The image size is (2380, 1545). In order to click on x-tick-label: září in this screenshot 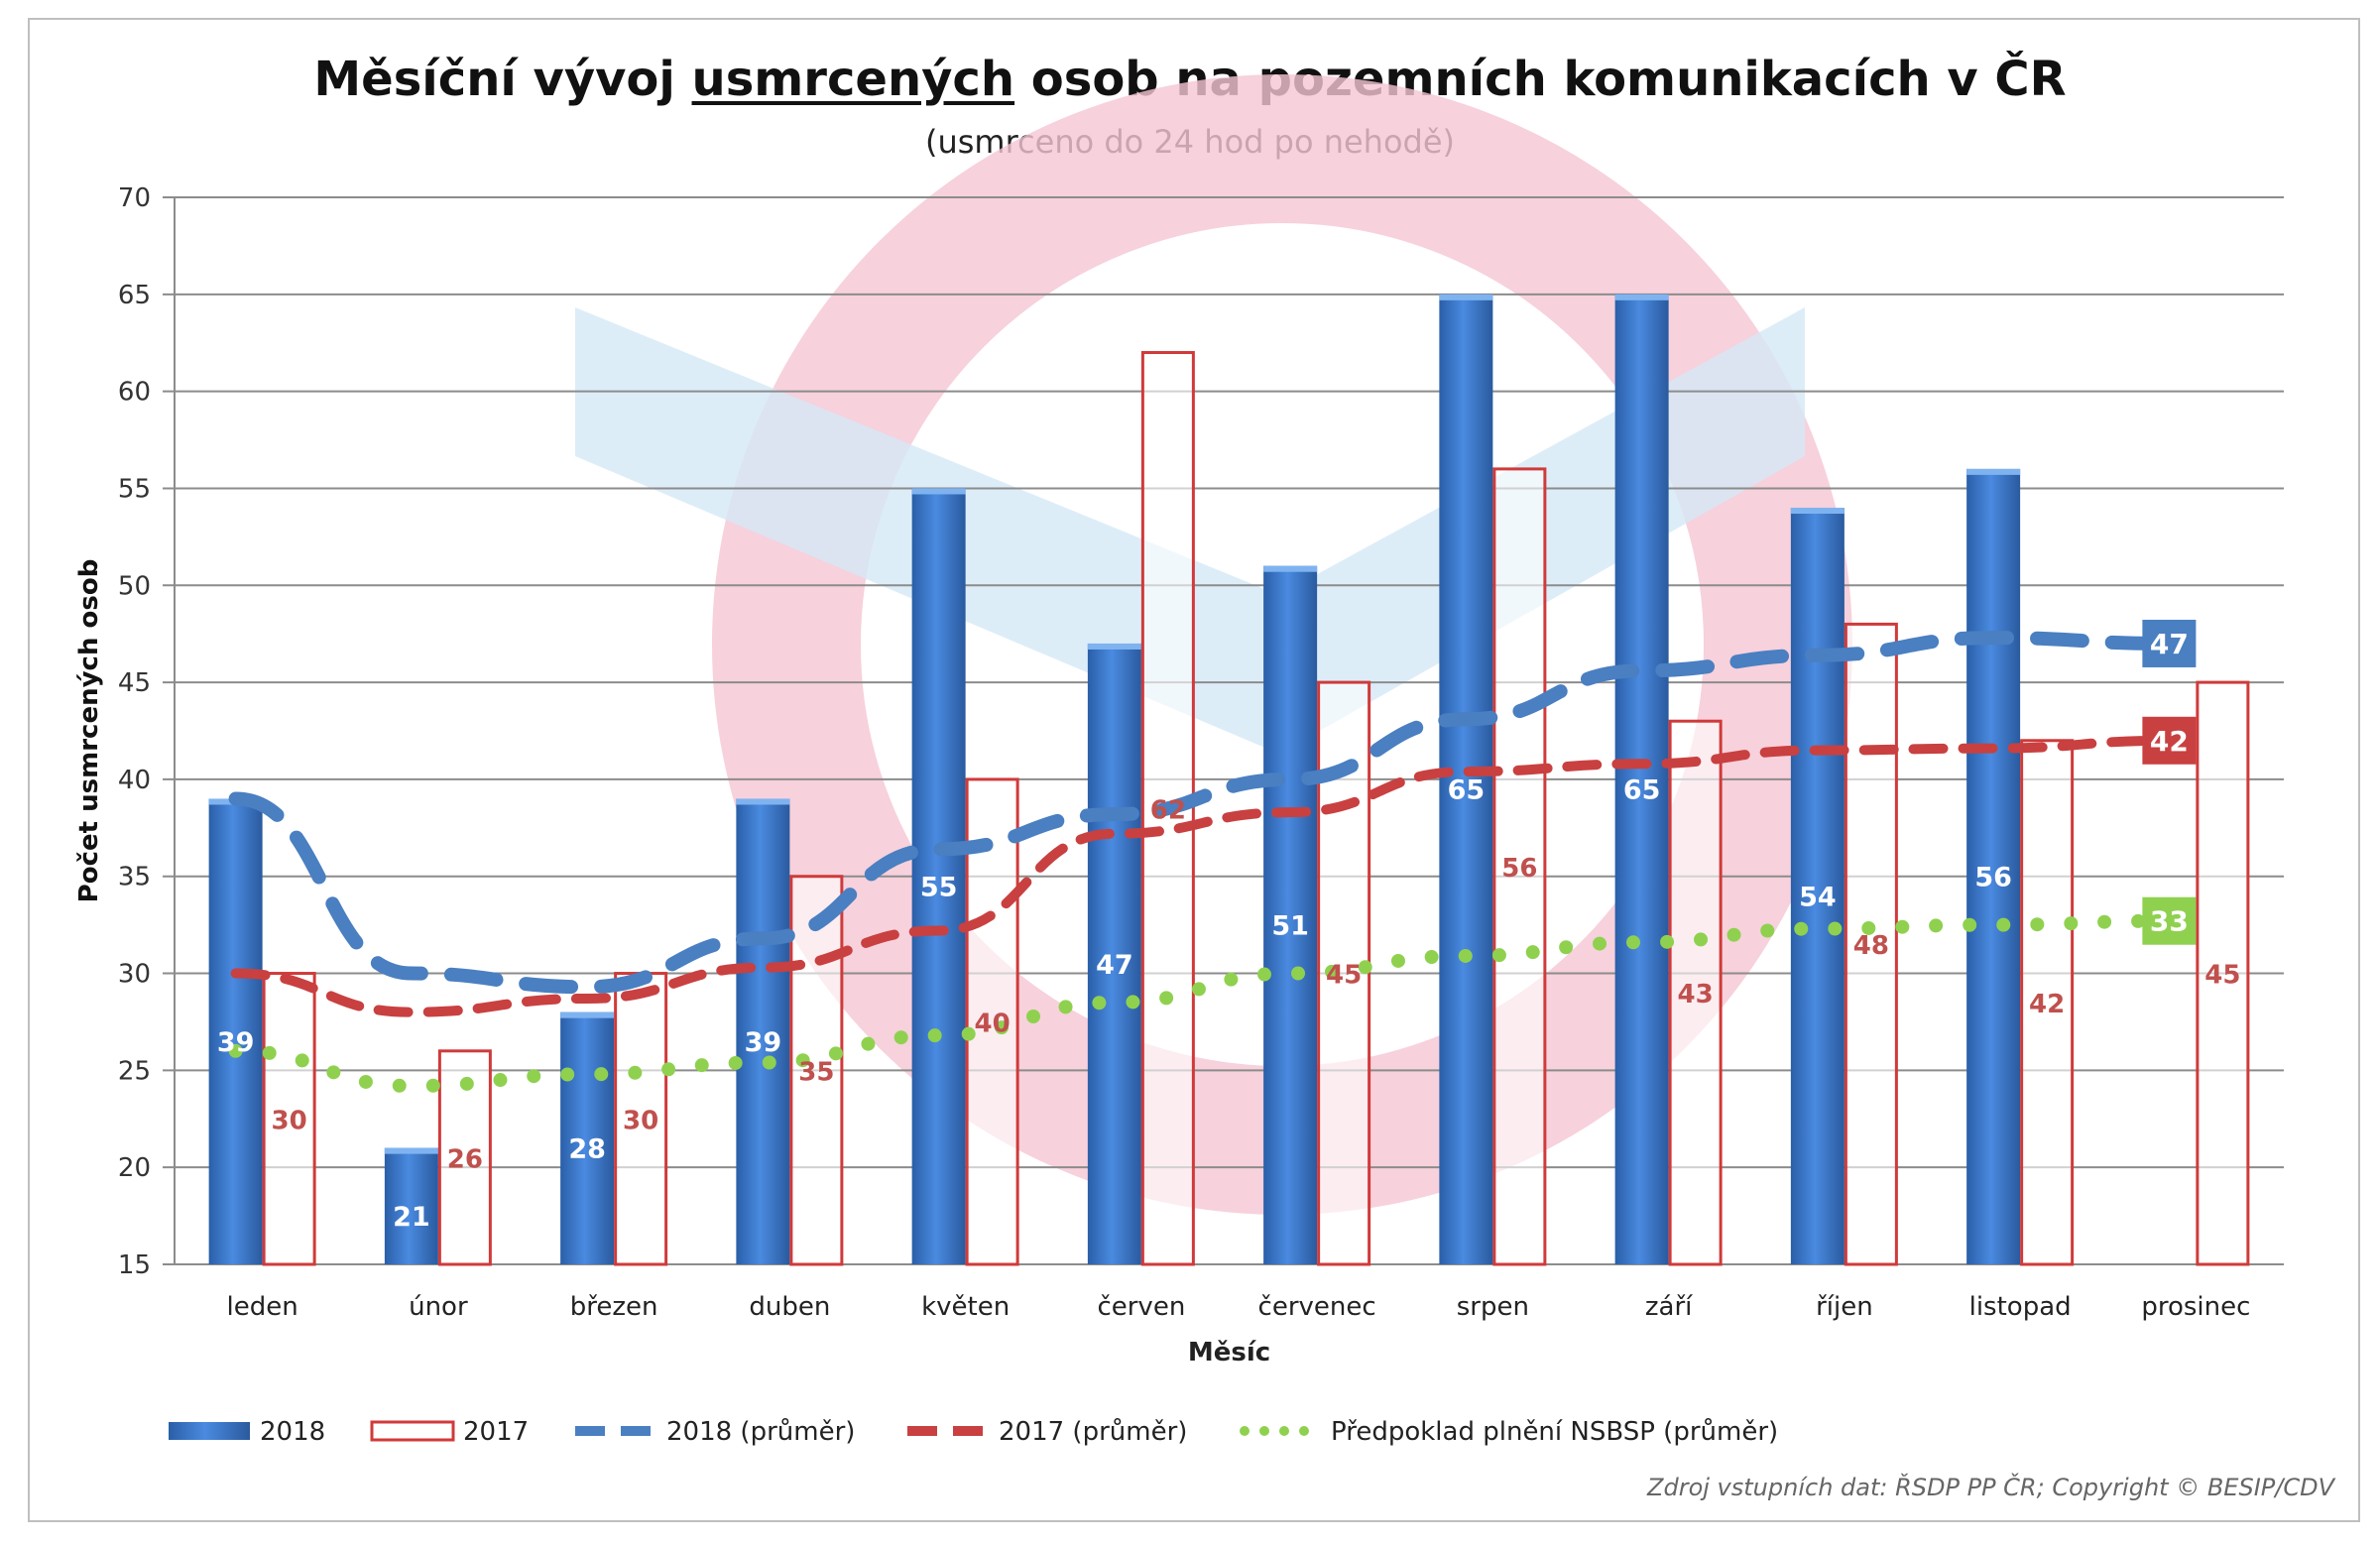, I will do `click(1669, 1307)`.